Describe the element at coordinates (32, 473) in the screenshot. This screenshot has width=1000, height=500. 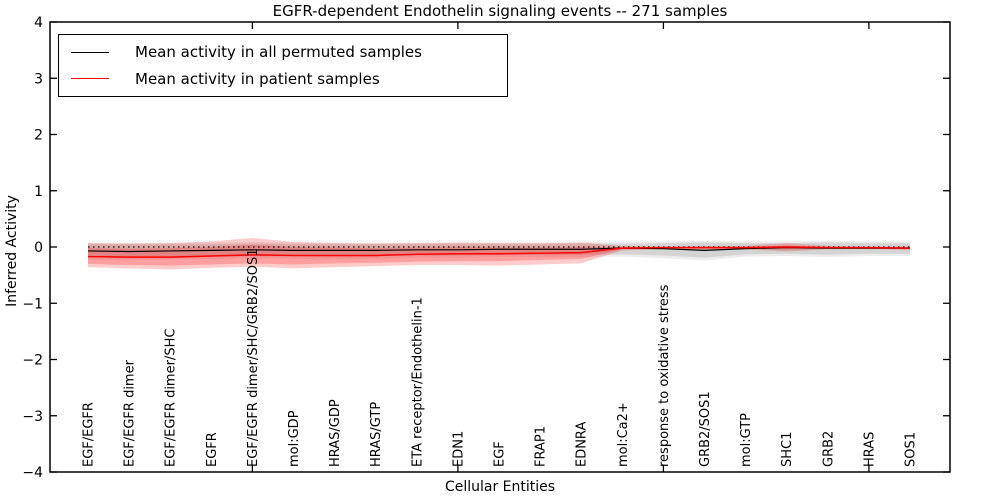
I see `y-tick-label: −4` at that location.